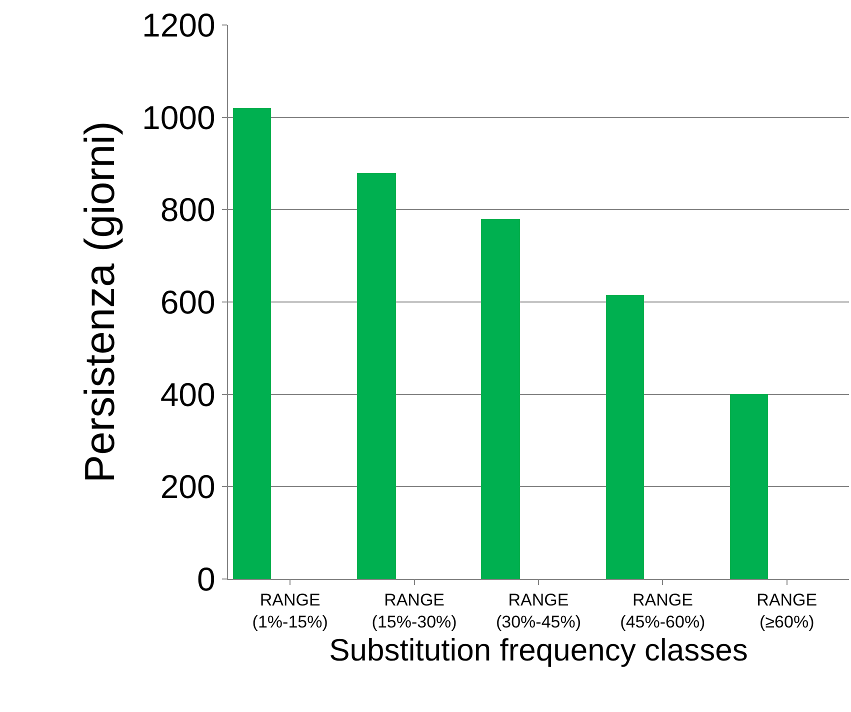 This screenshot has width=851, height=712. I want to click on y-axis-title: Persistenza (giorni), so click(99, 302).